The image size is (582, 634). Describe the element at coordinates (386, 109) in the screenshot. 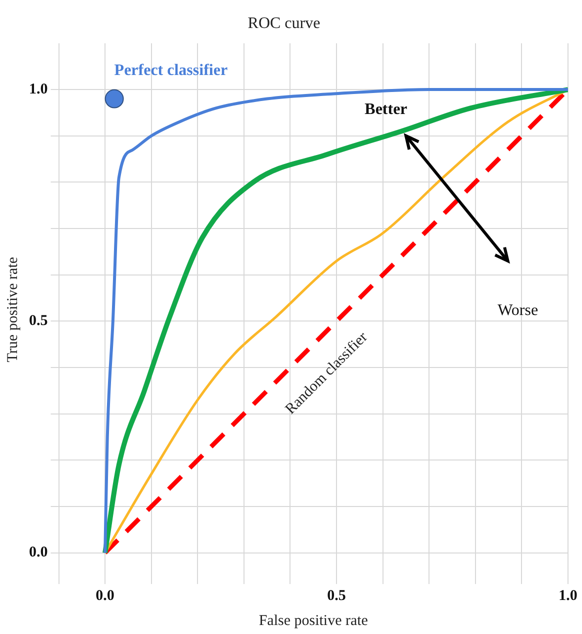

I see `annotation: Better` at that location.